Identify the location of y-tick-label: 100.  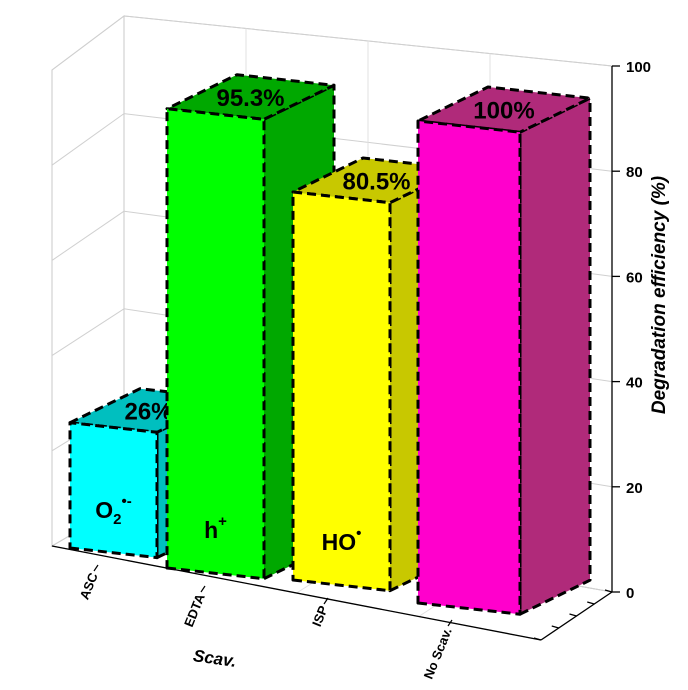
(638, 67).